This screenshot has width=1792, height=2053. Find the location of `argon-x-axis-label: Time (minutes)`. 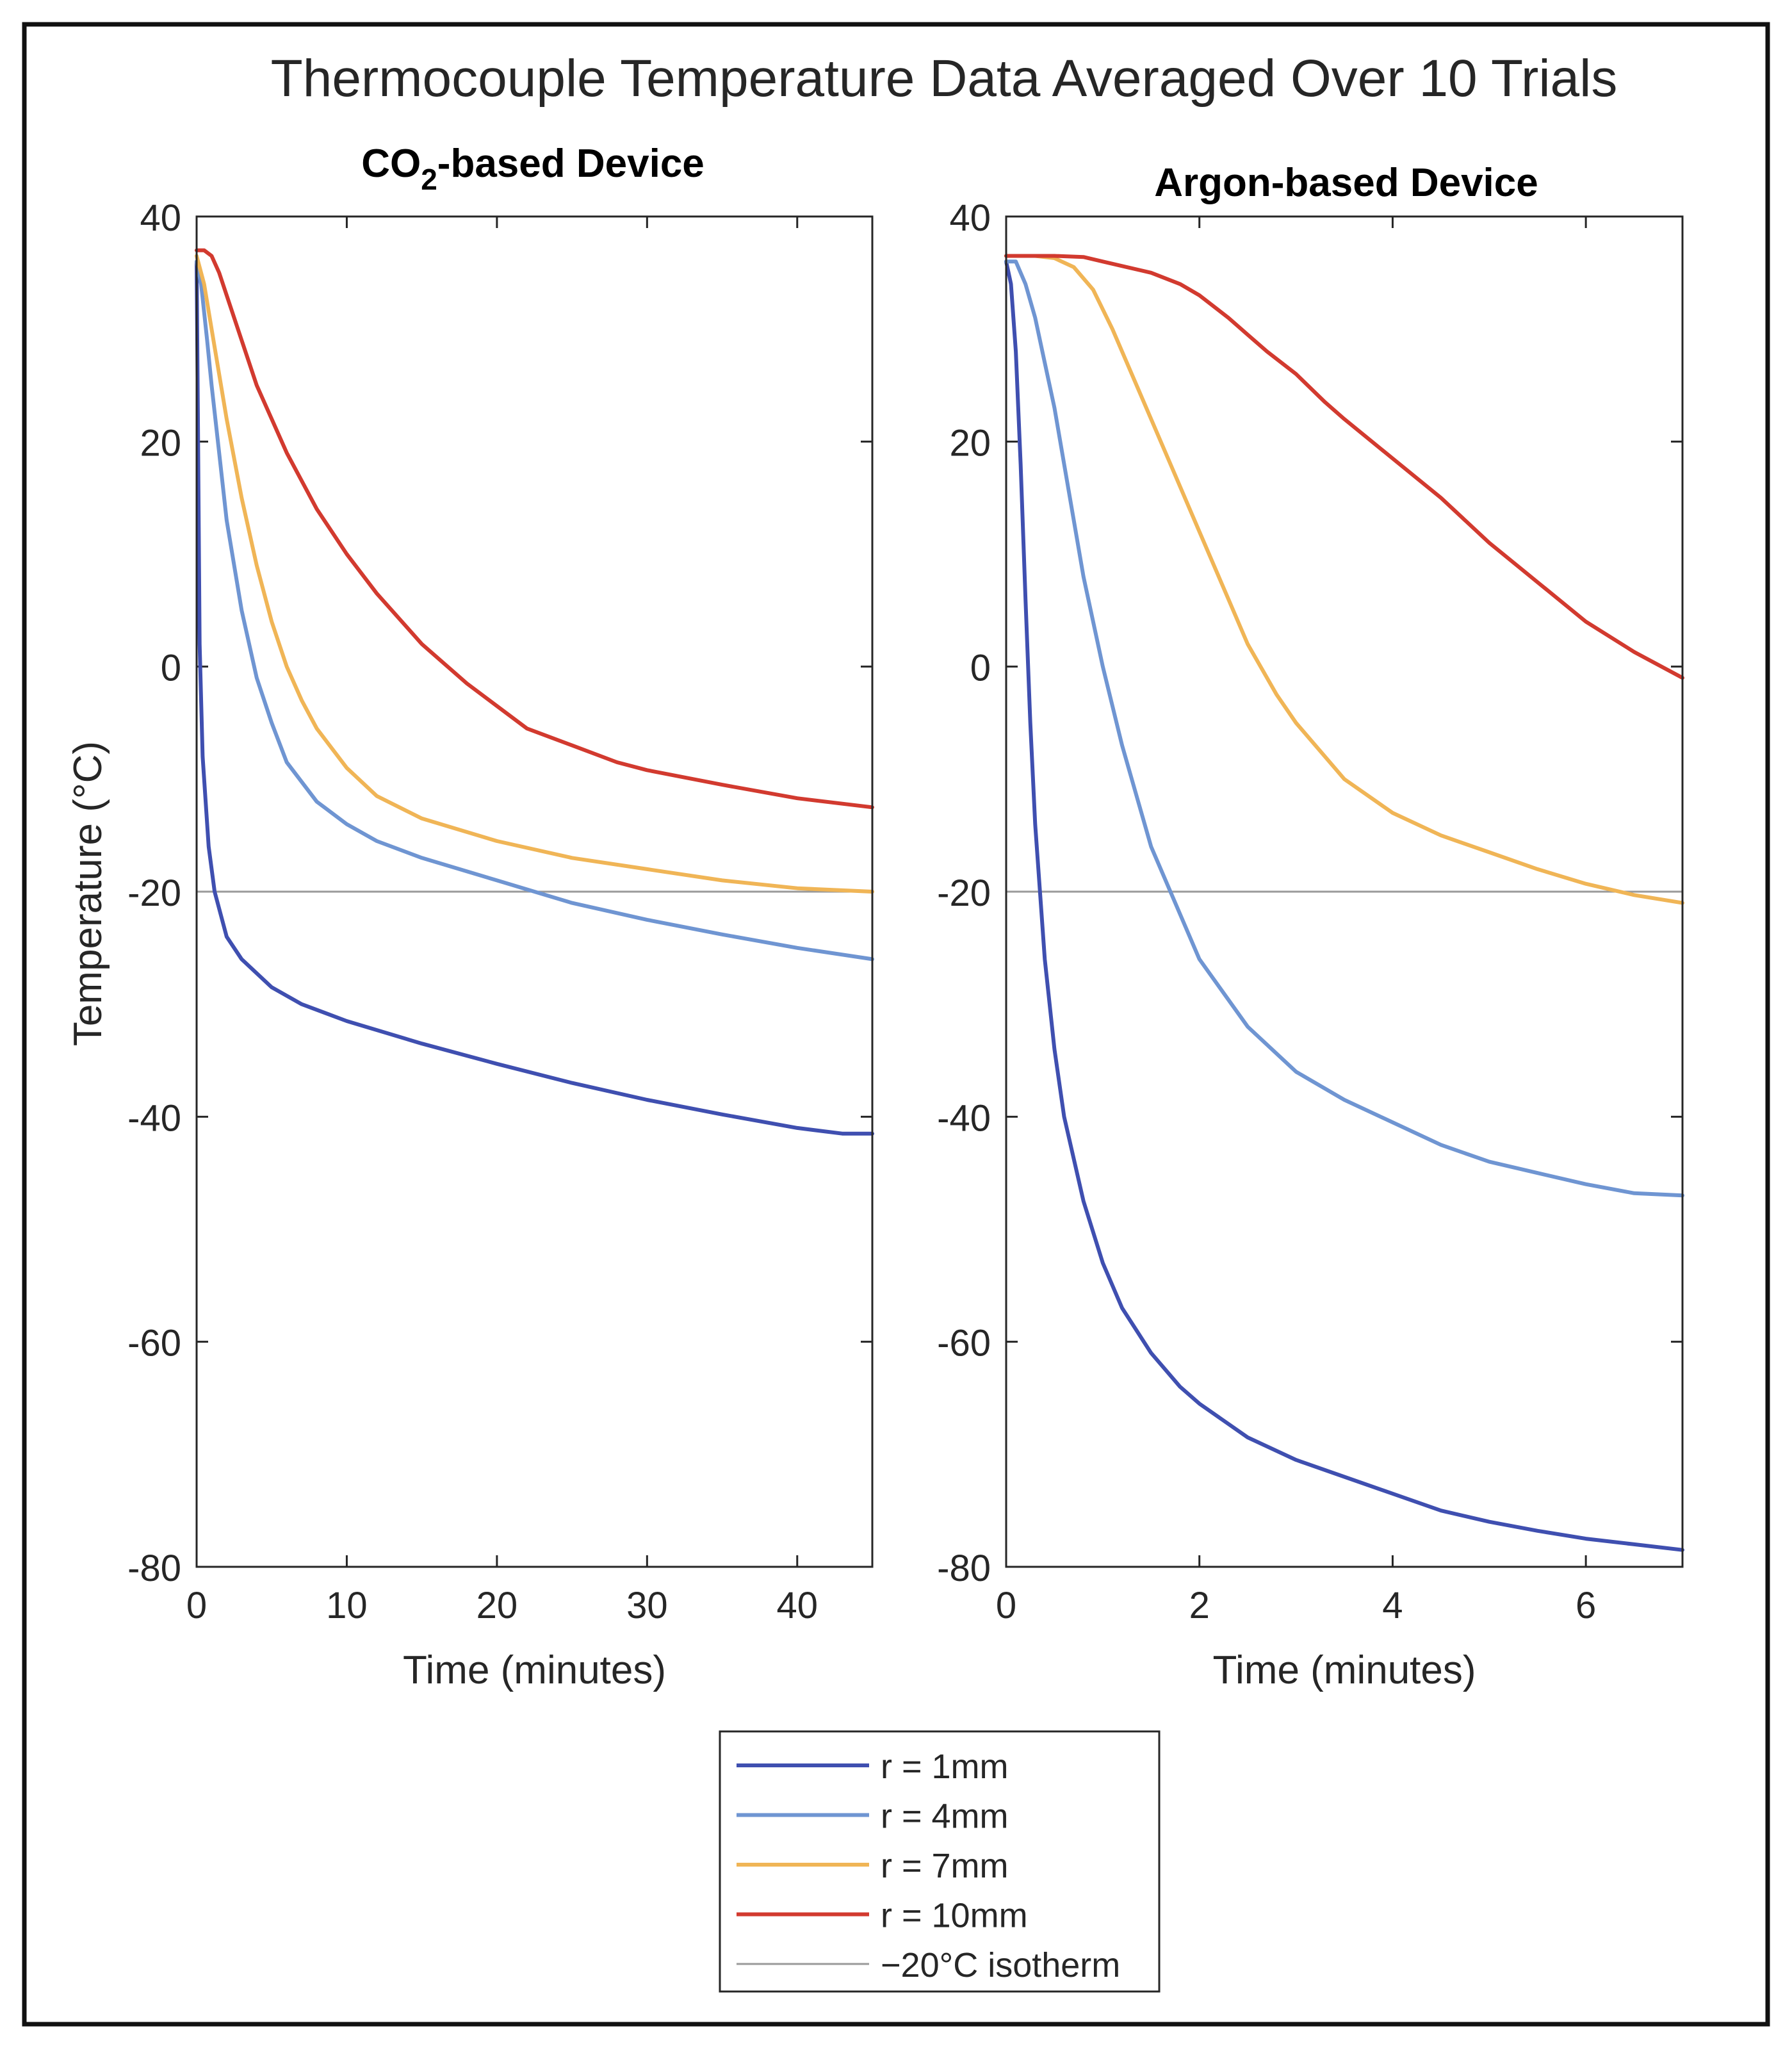

argon-x-axis-label: Time (minutes) is located at coordinates (1344, 1670).